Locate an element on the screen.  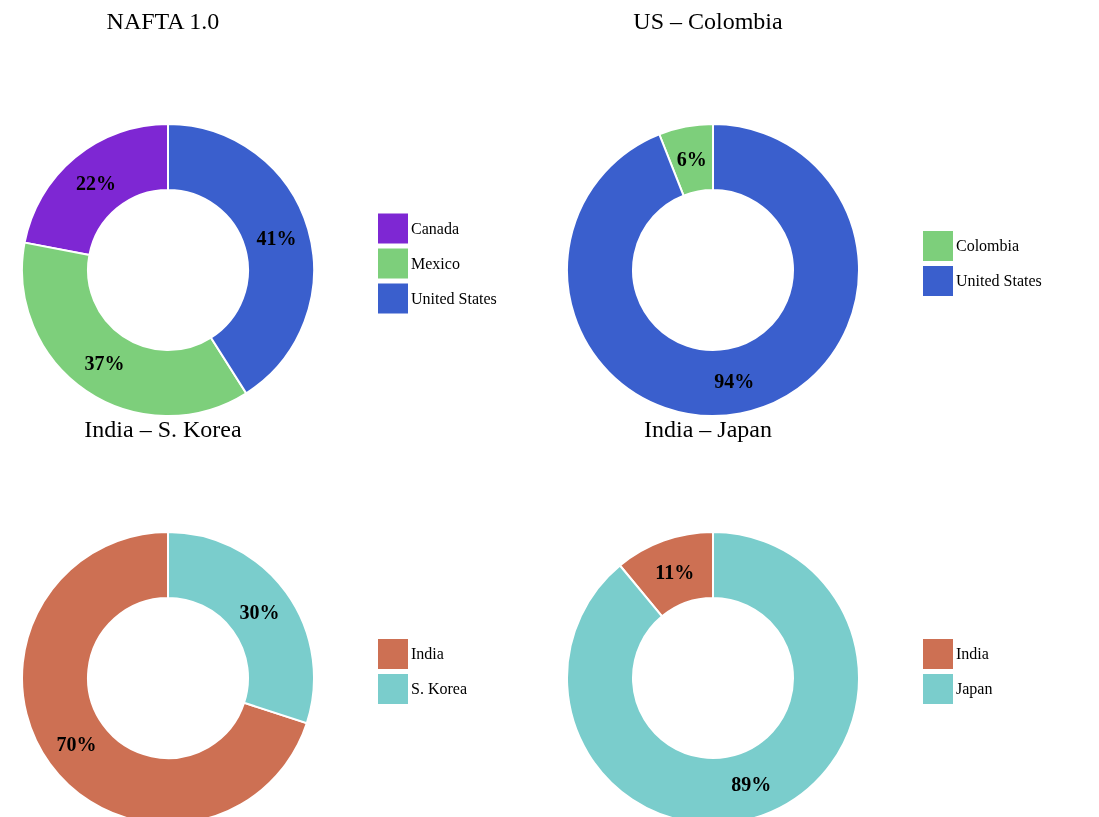
data-label: 70% is located at coordinates (76, 744).